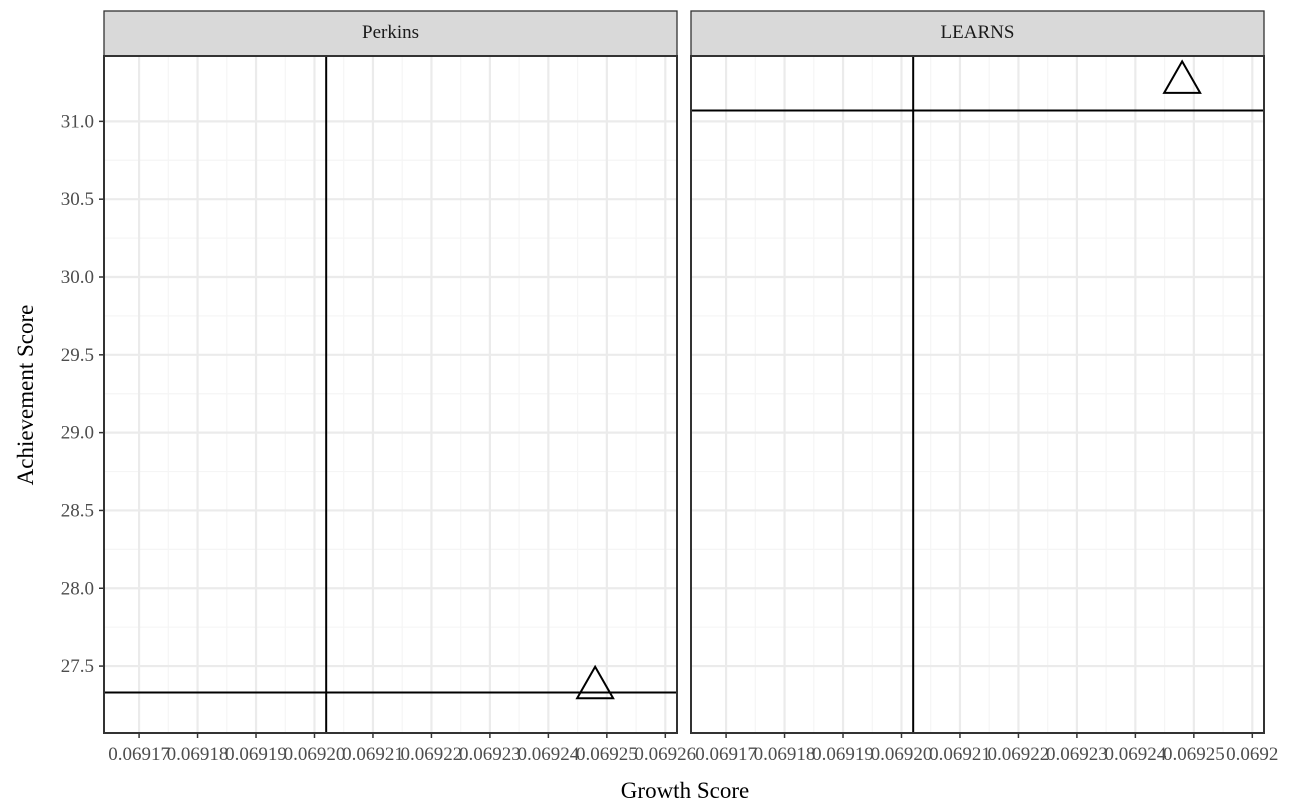 This screenshot has width=1297, height=807. I want to click on y-tick-label: 29.5, so click(77, 355).